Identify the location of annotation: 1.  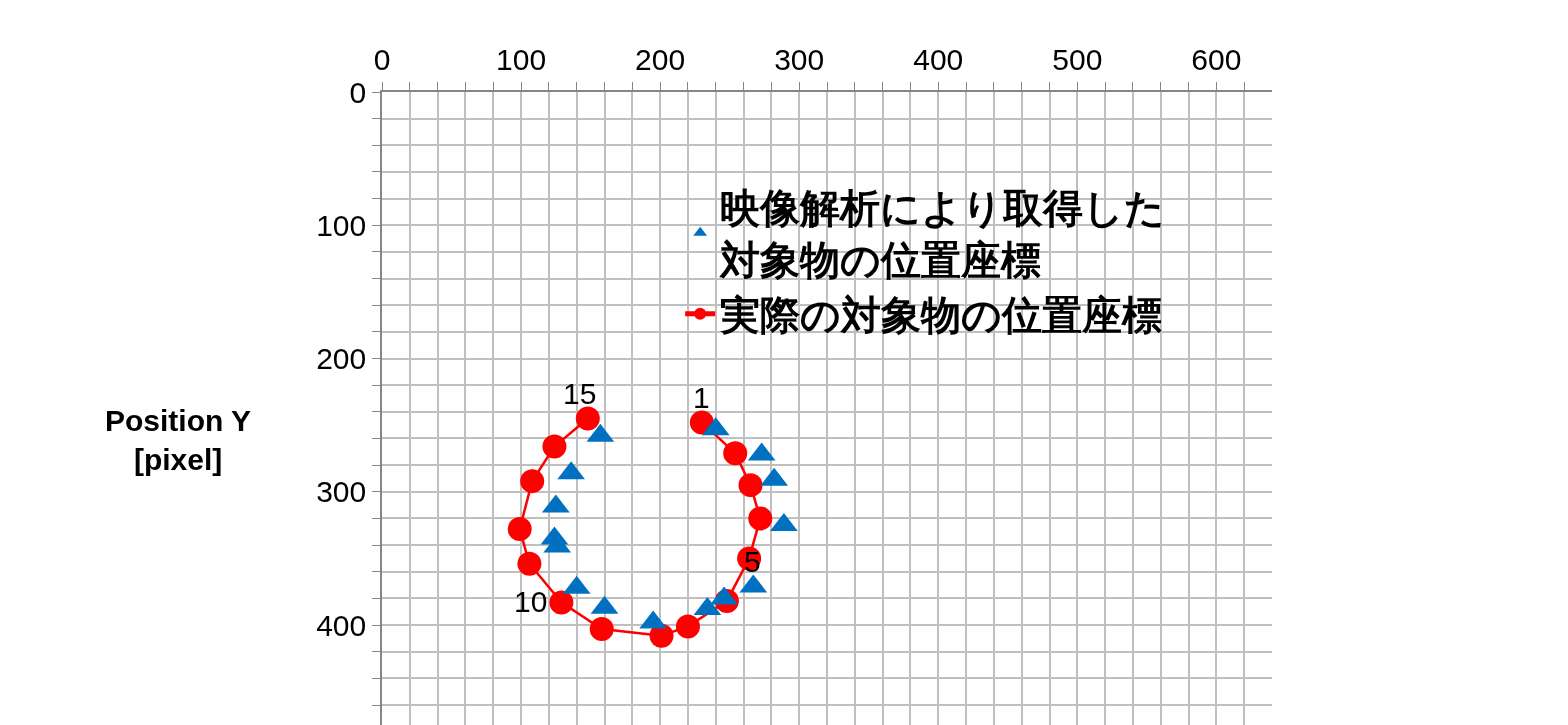
(701, 397).